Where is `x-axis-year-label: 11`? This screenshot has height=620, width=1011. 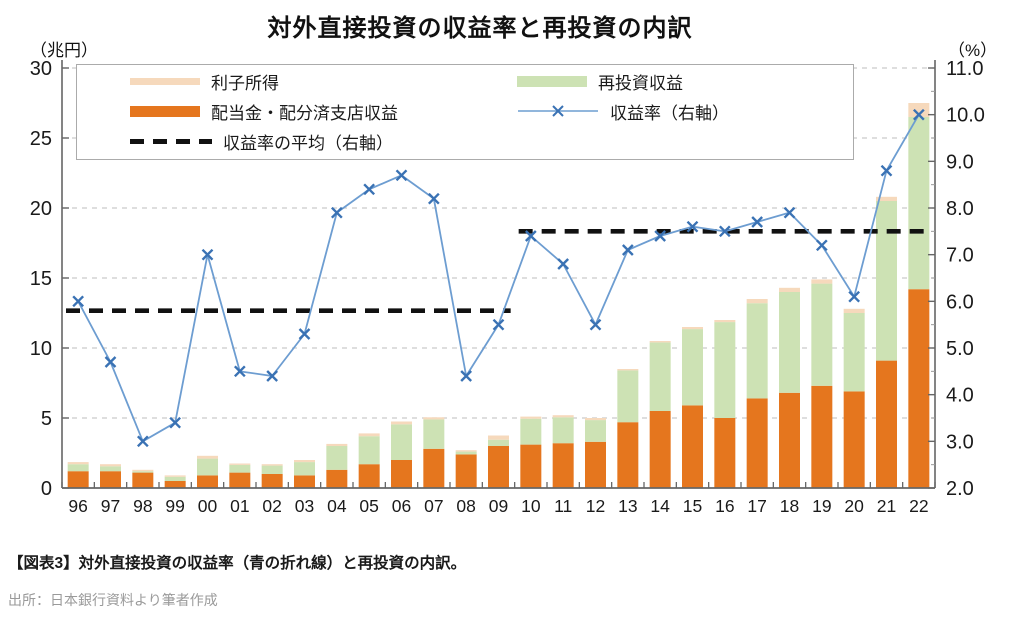 x-axis-year-label: 11 is located at coordinates (563, 506).